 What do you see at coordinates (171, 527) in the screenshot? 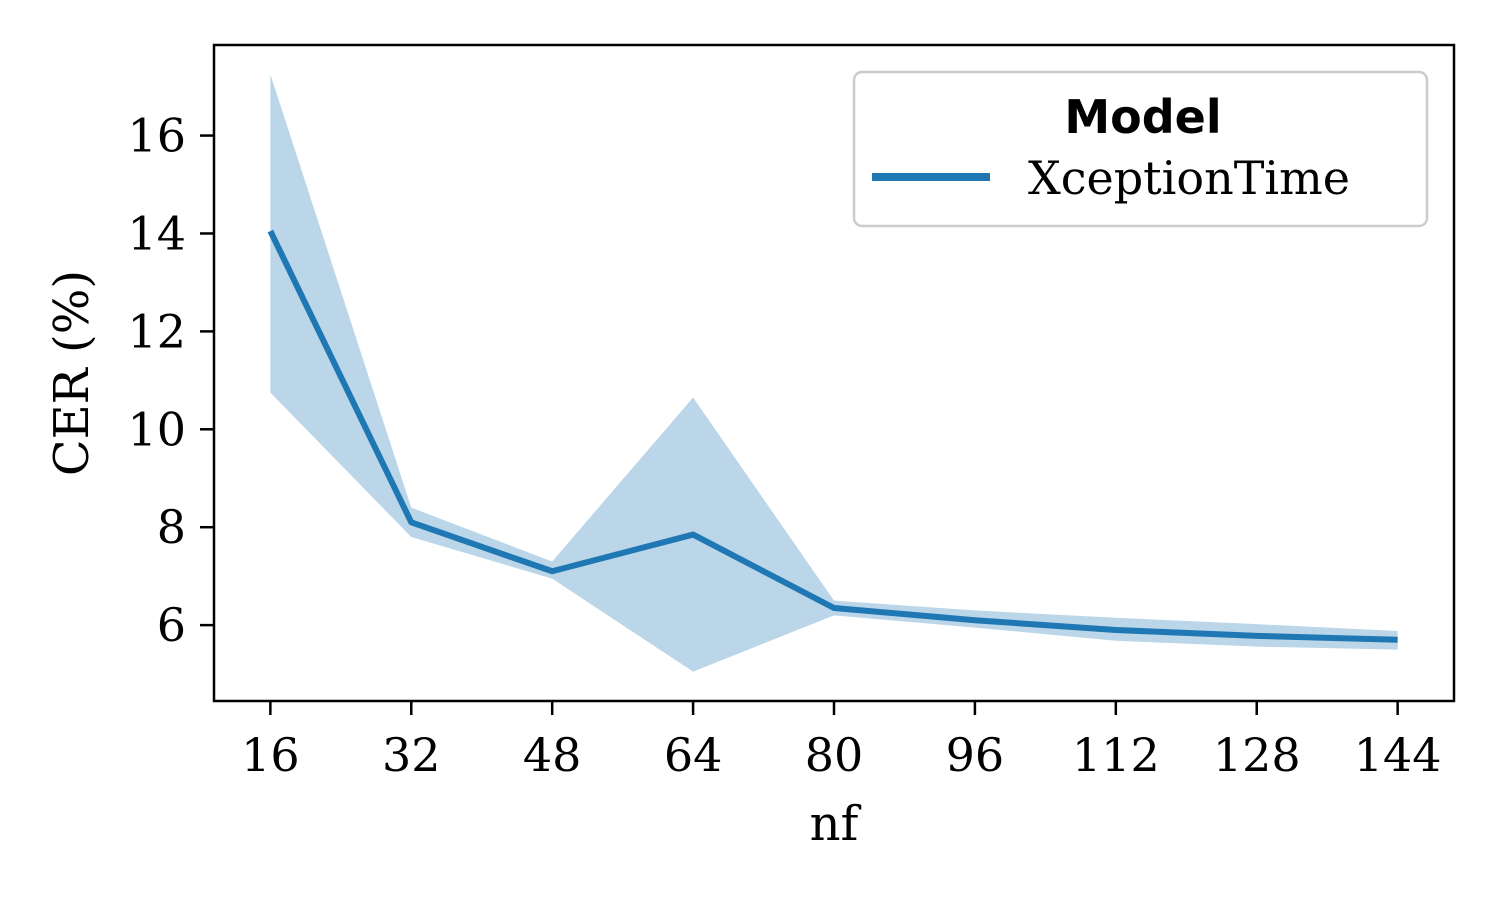
I see `y-tick-label-8: 8` at bounding box center [171, 527].